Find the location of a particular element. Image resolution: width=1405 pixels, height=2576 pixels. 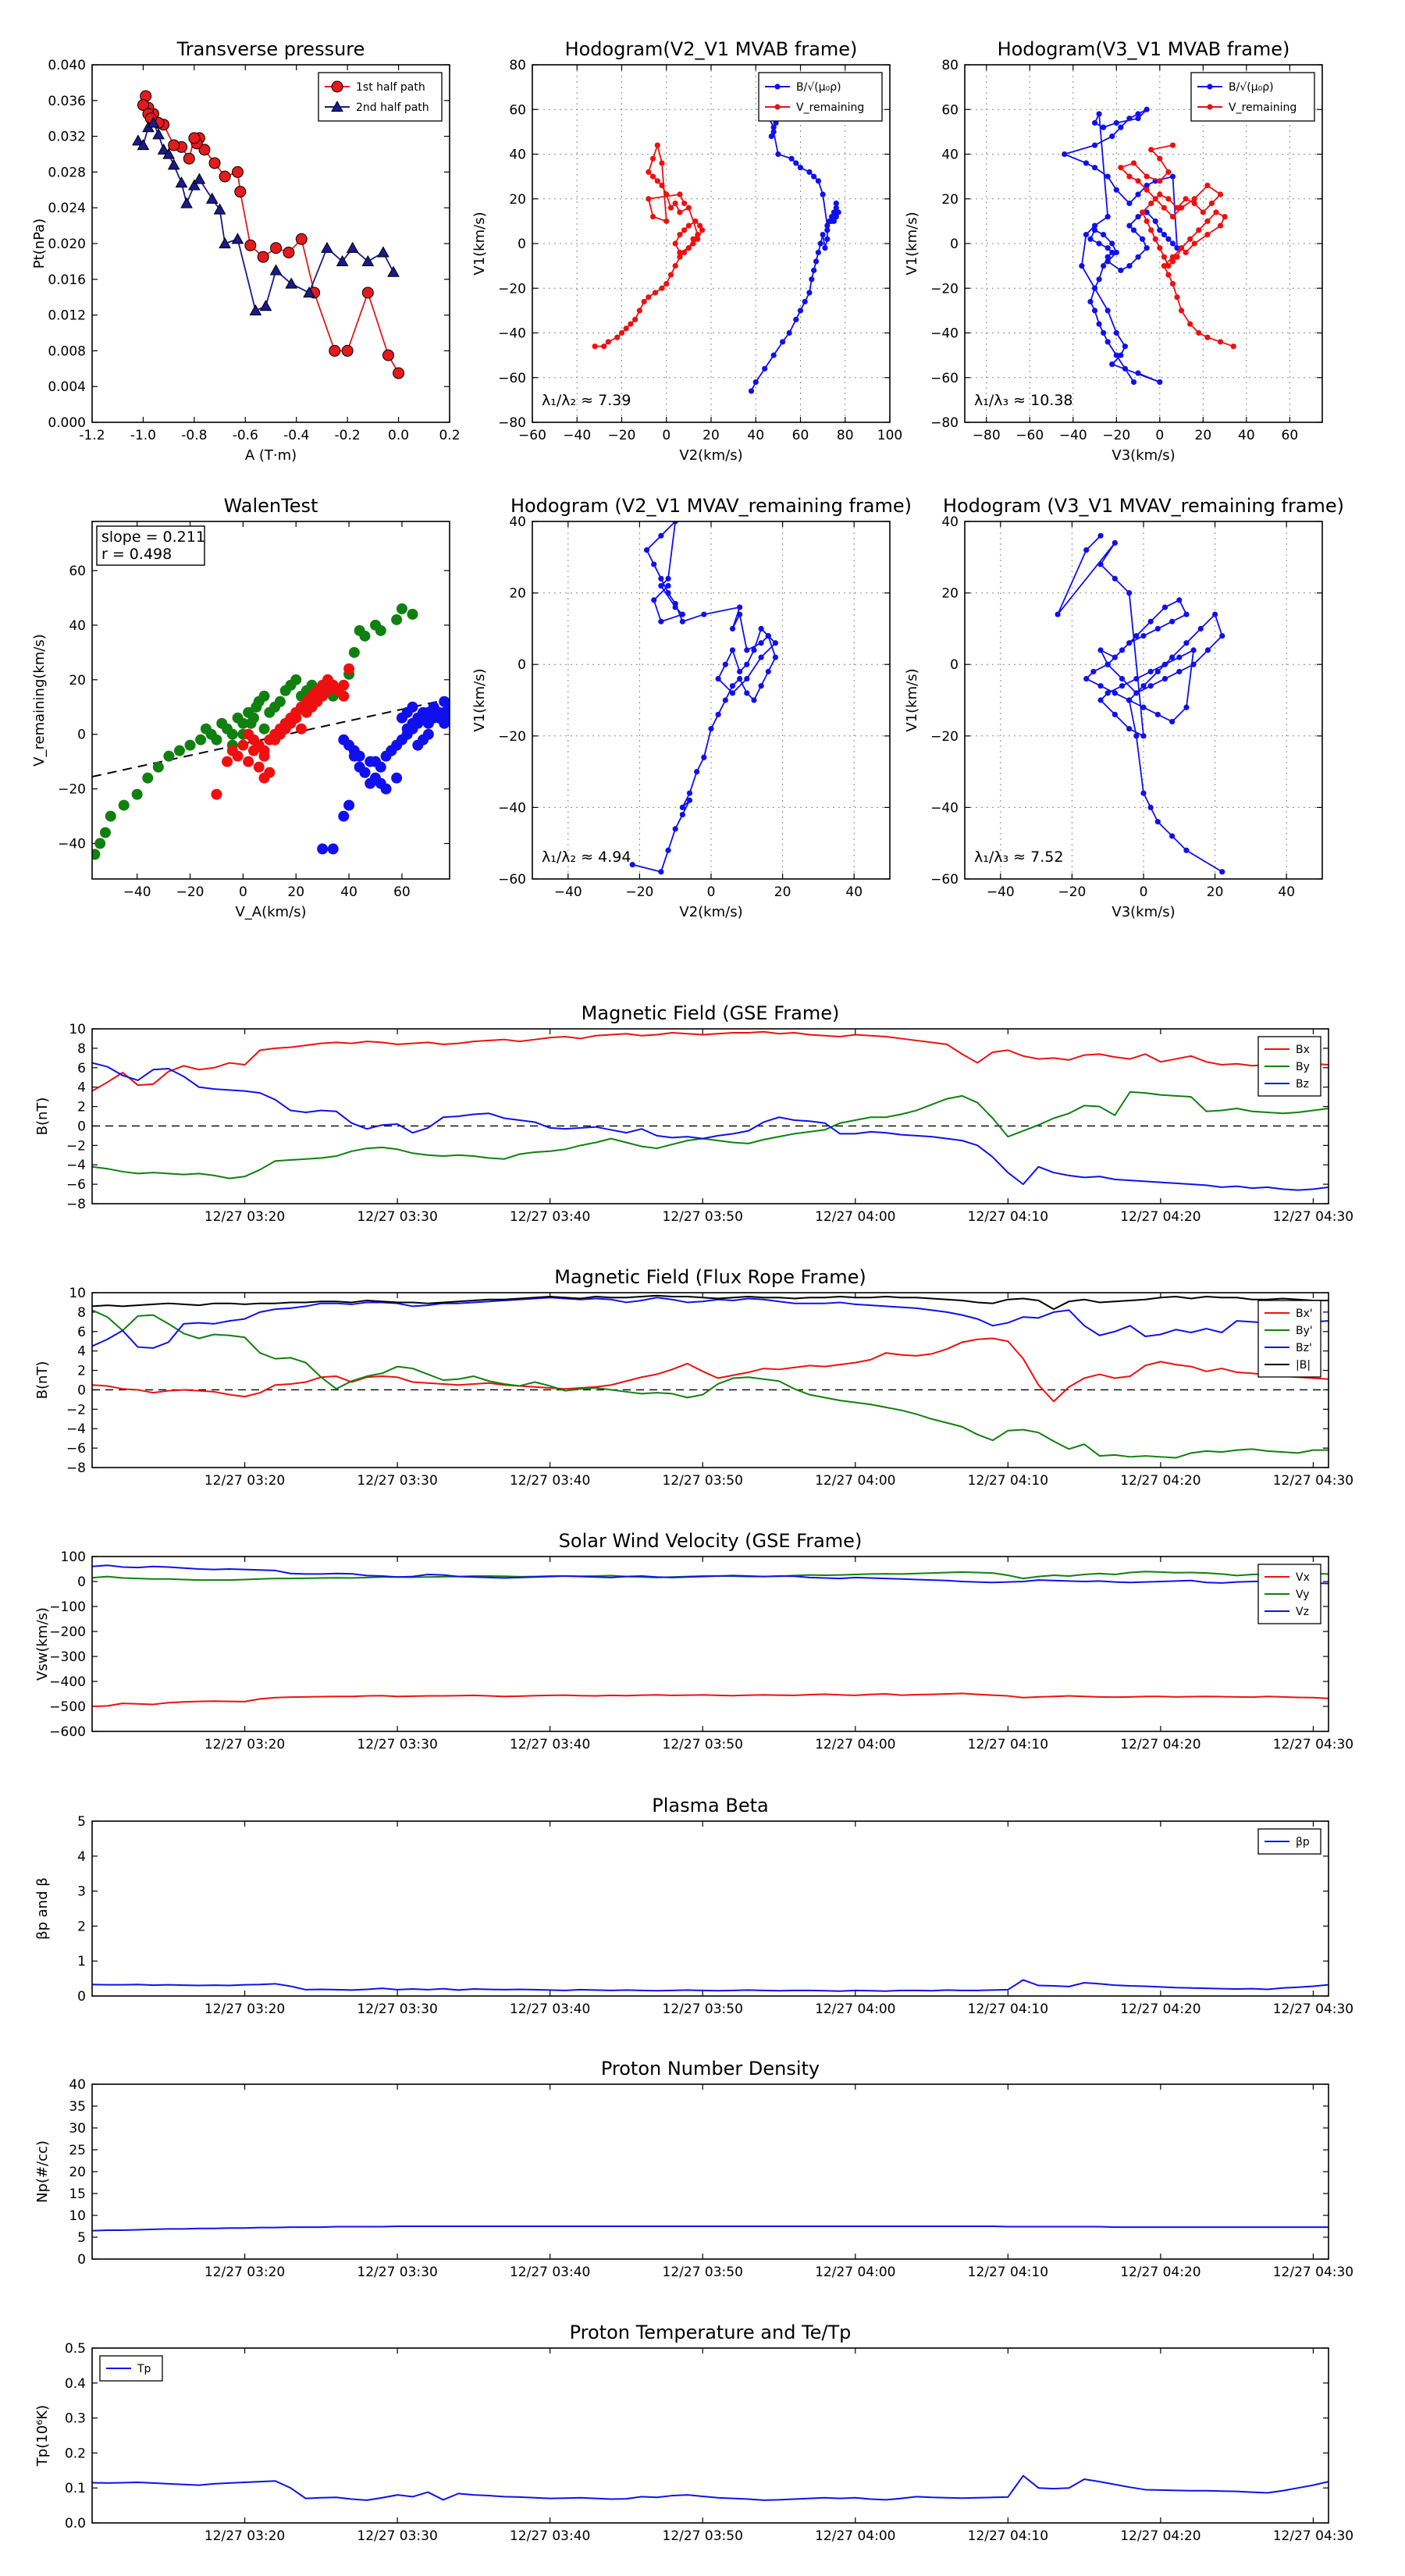

x-tick-label: 12/27 03:40 is located at coordinates (550, 1481).